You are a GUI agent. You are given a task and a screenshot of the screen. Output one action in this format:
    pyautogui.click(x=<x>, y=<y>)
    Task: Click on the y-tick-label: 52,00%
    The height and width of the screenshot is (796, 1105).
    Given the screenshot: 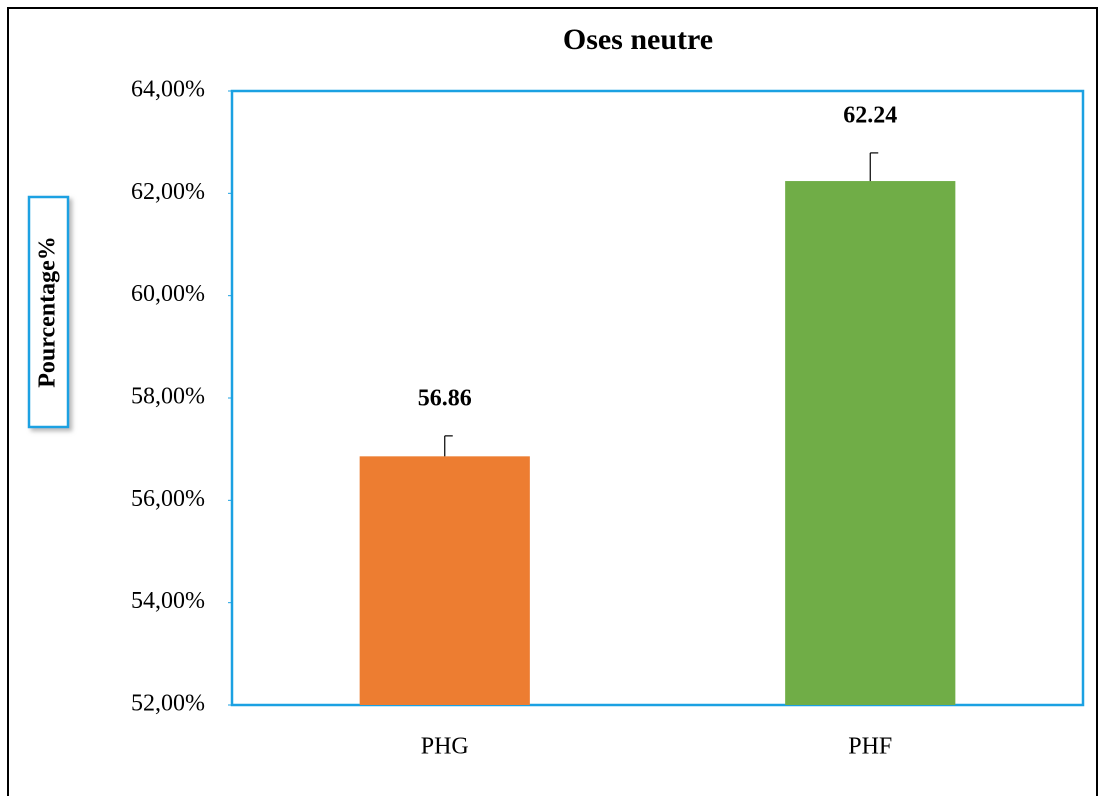 What is the action you would take?
    pyautogui.click(x=168, y=704)
    